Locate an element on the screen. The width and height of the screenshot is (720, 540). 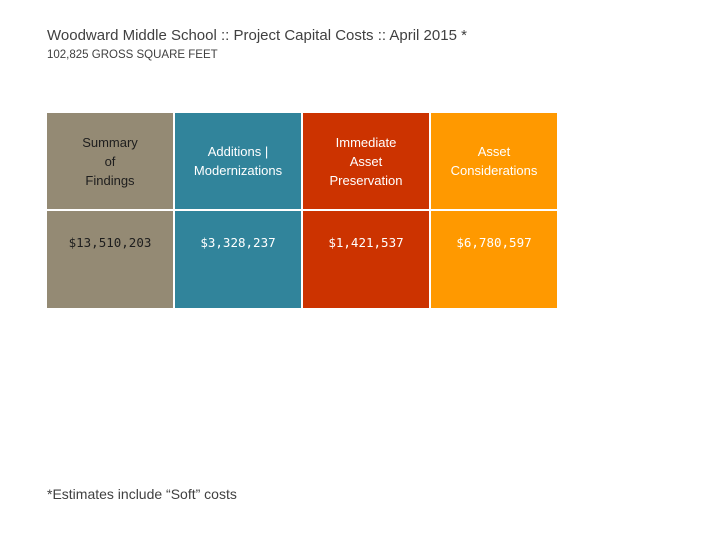
footnote: *Estimates include “Soft” costs is located at coordinates (142, 494).